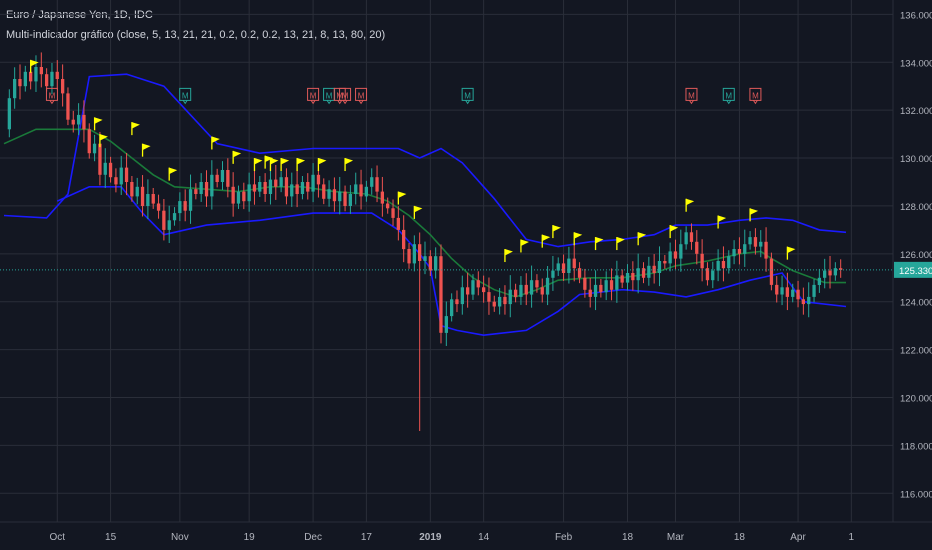 The width and height of the screenshot is (932, 550). What do you see at coordinates (564, 537) in the screenshot?
I see `x-tick-label: Feb` at bounding box center [564, 537].